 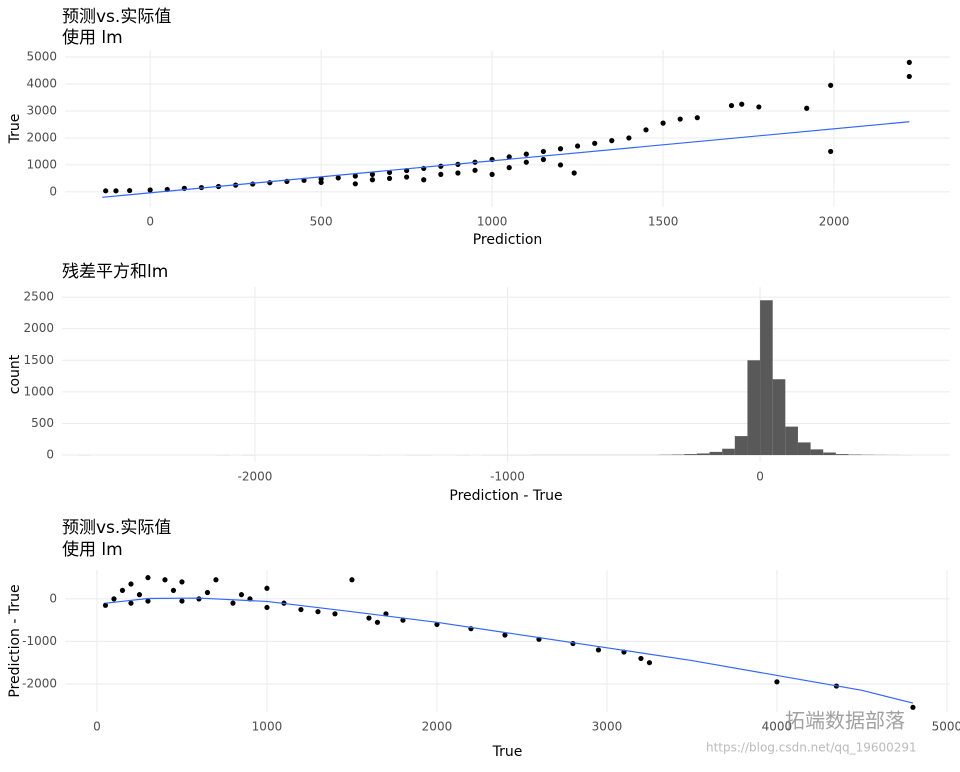 I want to click on y-tick-label: 4000, so click(x=41, y=83).